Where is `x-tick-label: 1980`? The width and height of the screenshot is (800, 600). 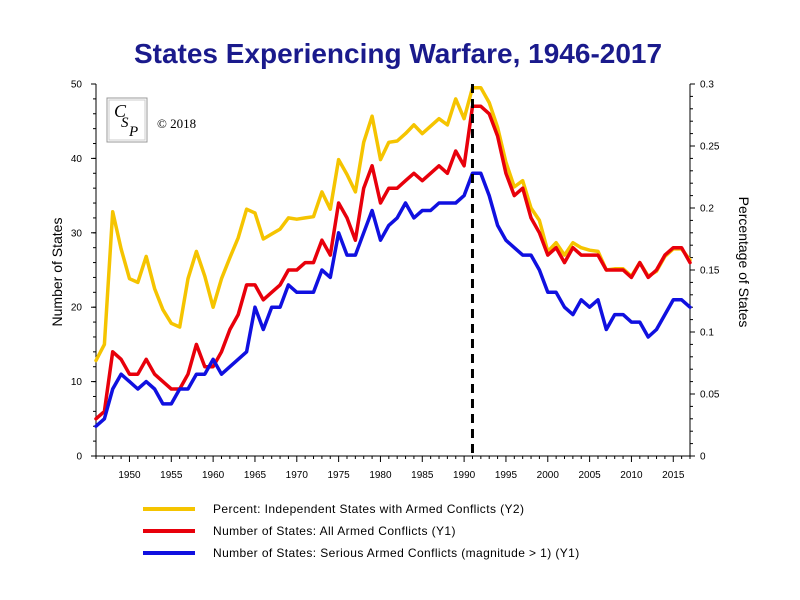 x-tick-label: 1980 is located at coordinates (380, 475).